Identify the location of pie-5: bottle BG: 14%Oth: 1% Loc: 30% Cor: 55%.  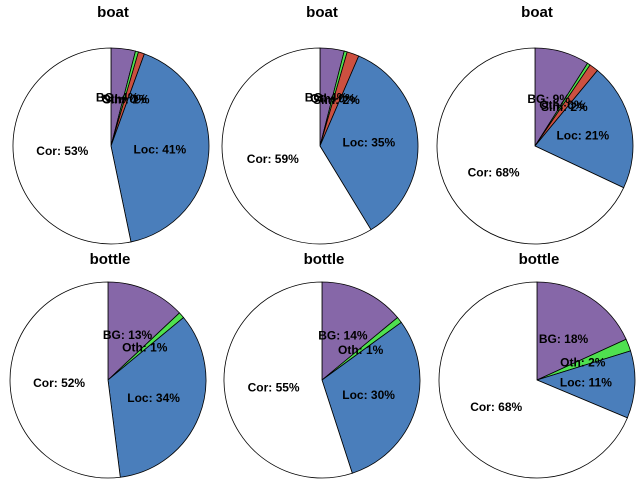
(322, 365).